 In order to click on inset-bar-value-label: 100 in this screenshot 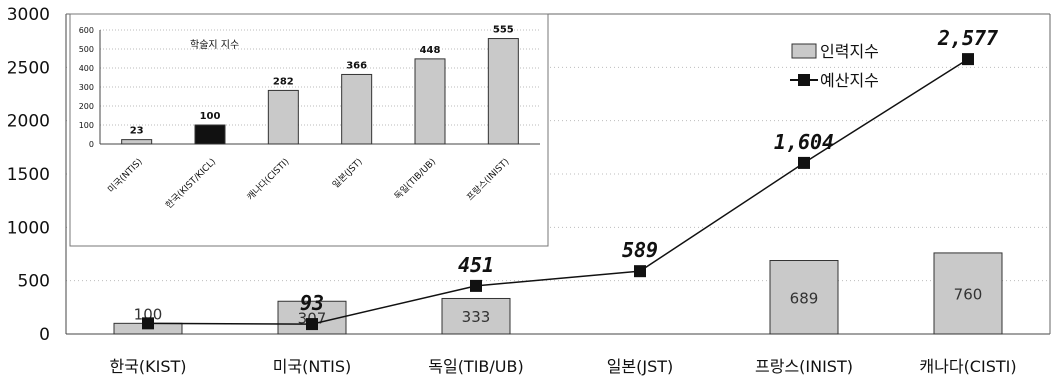, I will do `click(210, 116)`.